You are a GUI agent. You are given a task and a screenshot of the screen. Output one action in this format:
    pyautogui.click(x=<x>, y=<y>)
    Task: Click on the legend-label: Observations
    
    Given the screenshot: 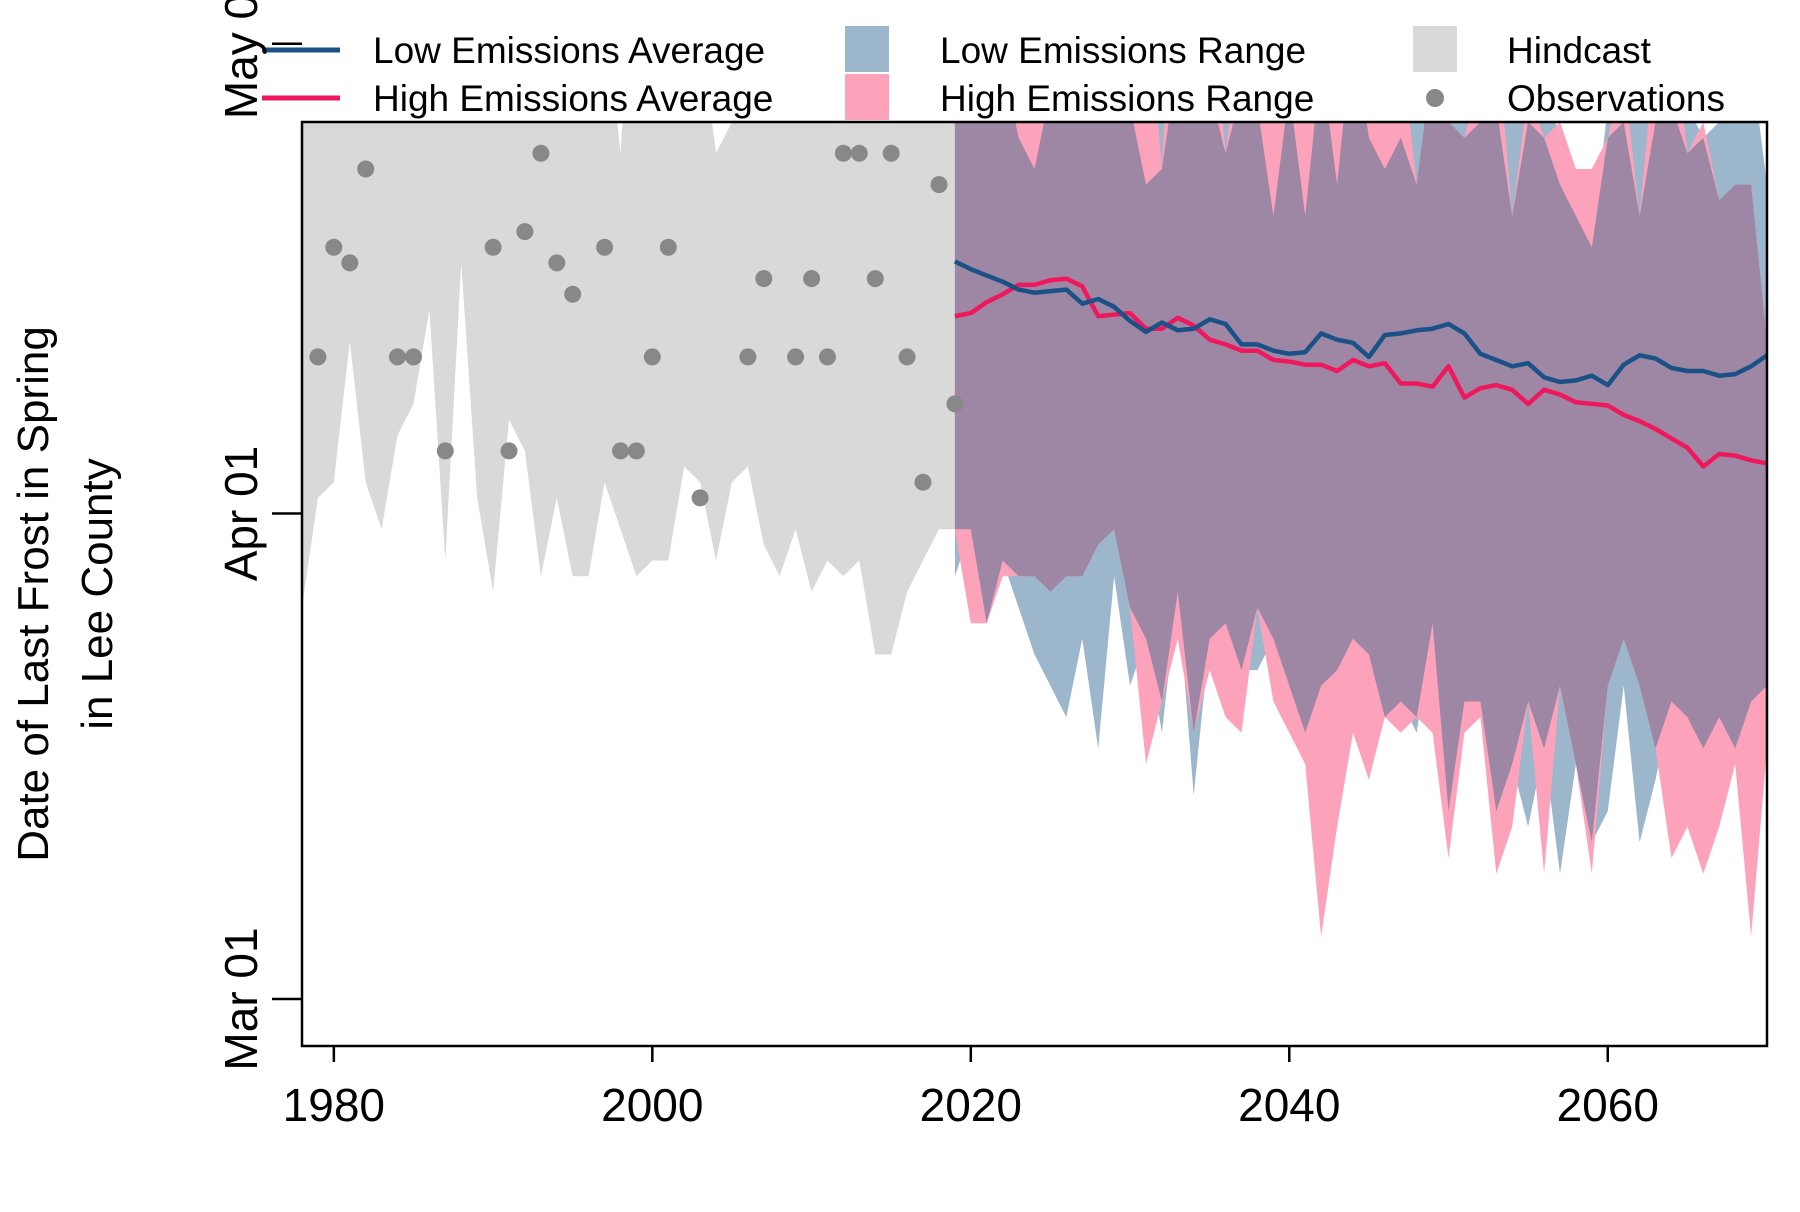 What is the action you would take?
    pyautogui.click(x=1616, y=98)
    